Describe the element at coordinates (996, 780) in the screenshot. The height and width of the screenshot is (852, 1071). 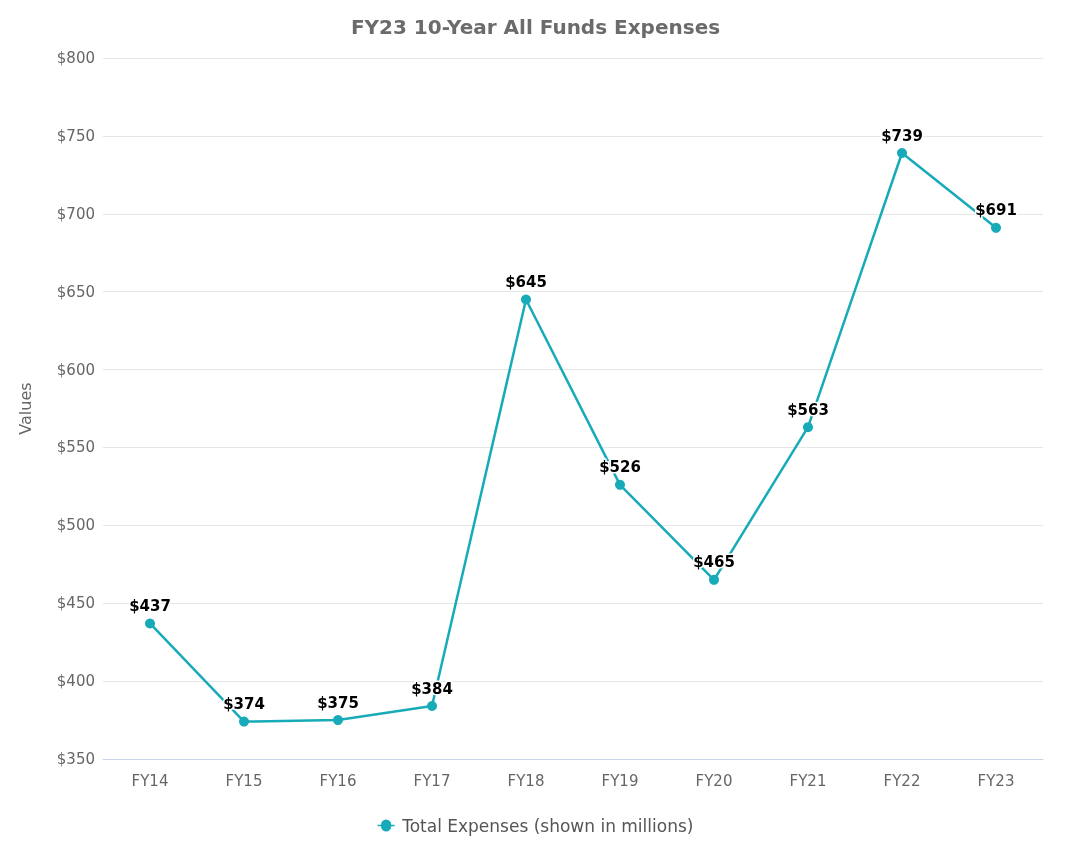
I see `x-tick-label: FY23` at that location.